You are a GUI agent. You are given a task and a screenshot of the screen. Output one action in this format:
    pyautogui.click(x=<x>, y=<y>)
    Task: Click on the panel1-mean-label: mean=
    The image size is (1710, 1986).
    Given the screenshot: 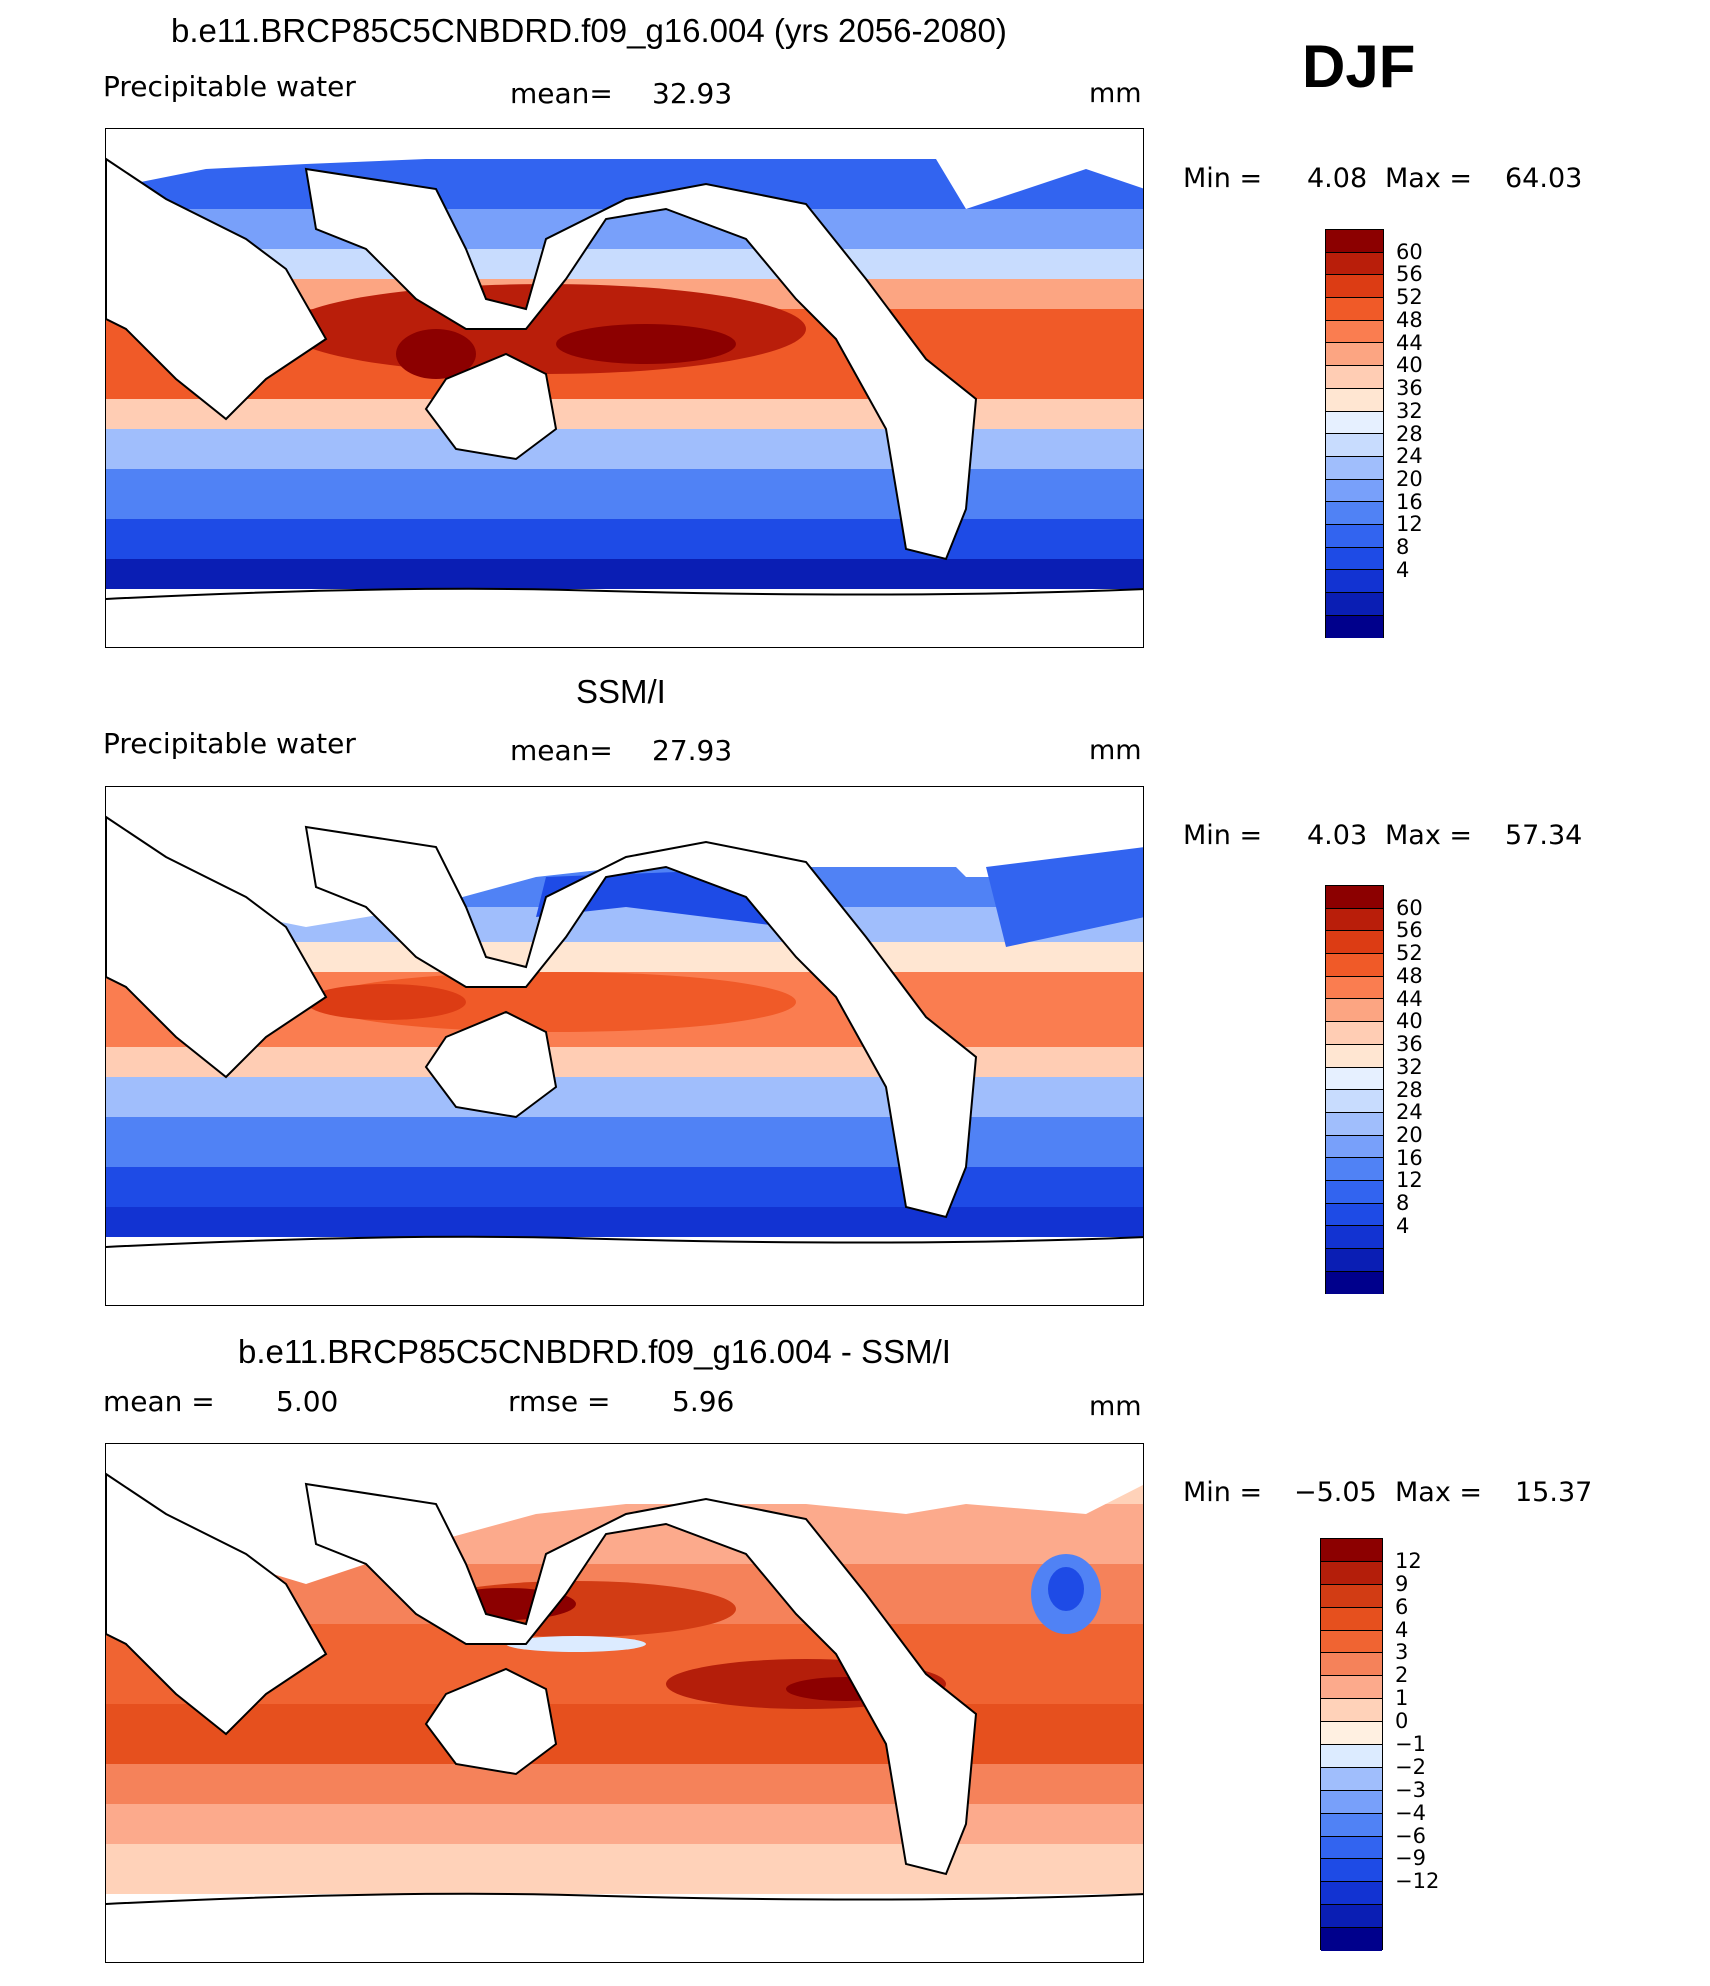 What is the action you would take?
    pyautogui.click(x=561, y=93)
    